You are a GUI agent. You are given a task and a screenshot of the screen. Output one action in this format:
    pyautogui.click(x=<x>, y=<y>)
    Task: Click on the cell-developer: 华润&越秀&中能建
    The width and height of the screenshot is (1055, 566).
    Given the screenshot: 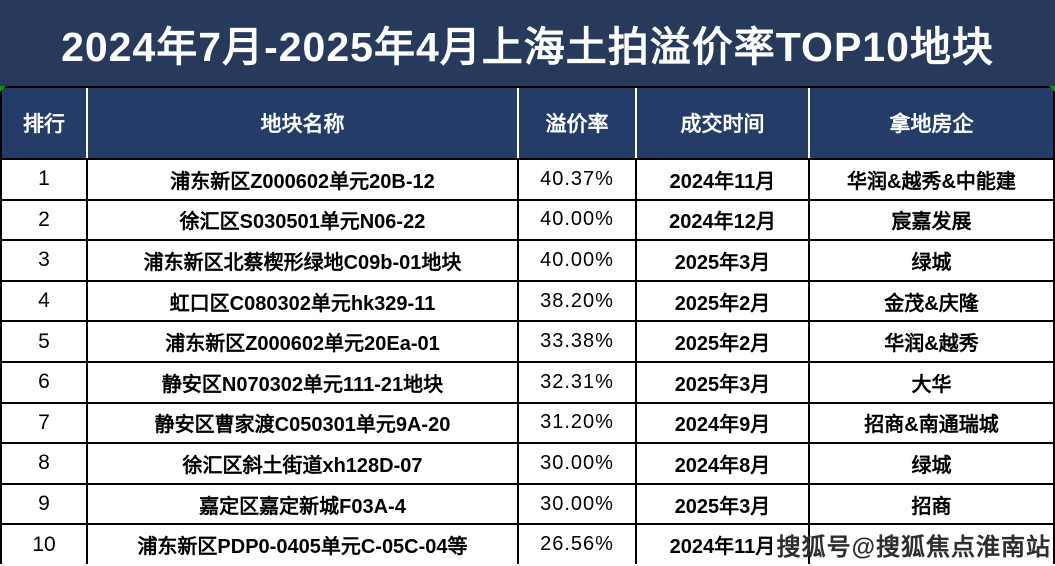 What is the action you would take?
    pyautogui.click(x=931, y=181)
    